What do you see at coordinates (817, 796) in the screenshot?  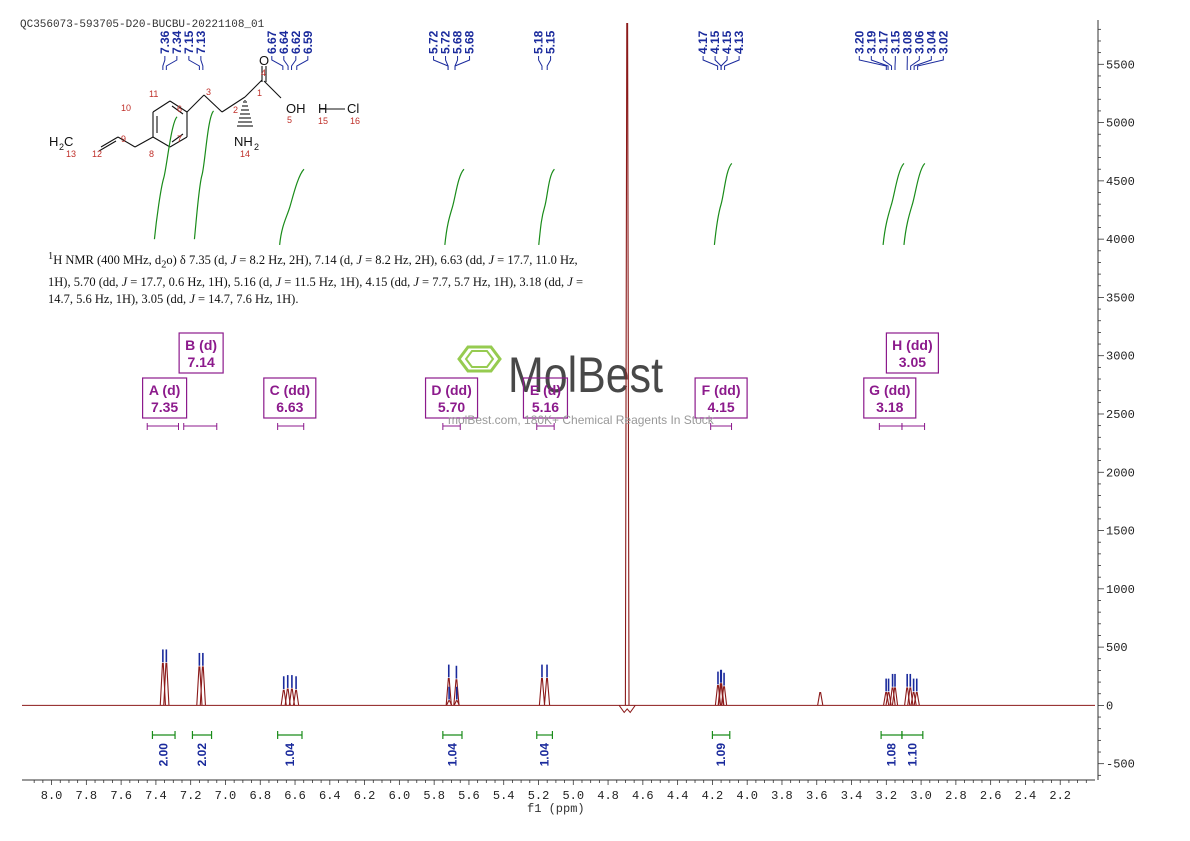 I see `x-tick-label: 3.6` at bounding box center [817, 796].